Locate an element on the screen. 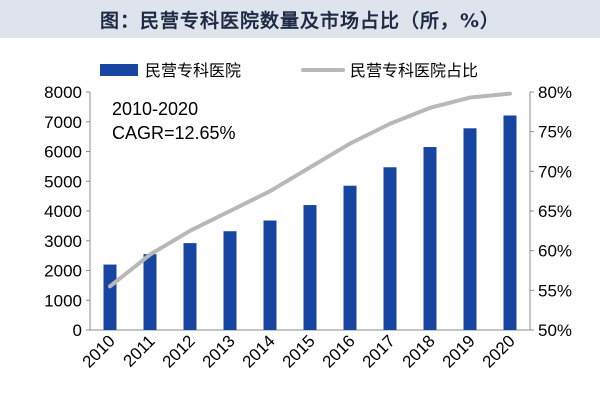 Image resolution: width=600 pixels, height=400 pixels. y-left-tick-label: 3000 is located at coordinates (63, 241).